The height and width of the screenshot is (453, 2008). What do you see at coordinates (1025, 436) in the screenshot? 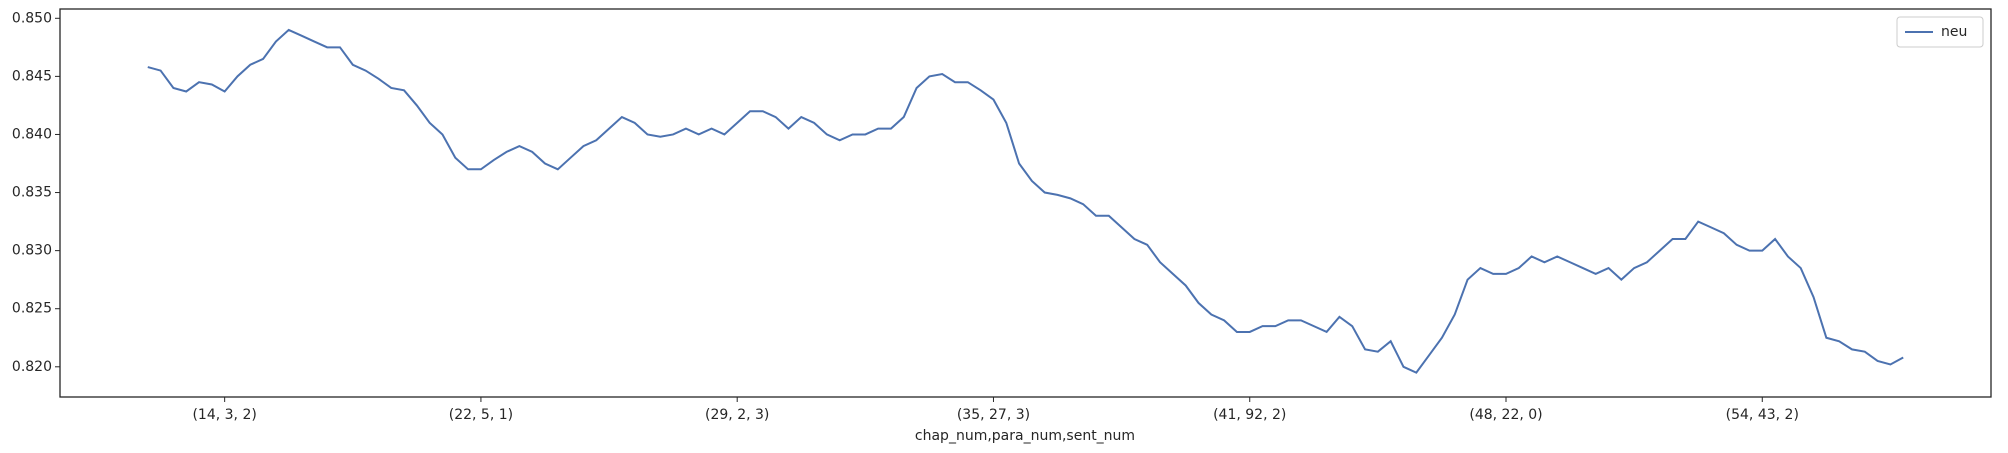
I see `x-axis-label: chap_num,para_num,sent_num` at bounding box center [1025, 436].